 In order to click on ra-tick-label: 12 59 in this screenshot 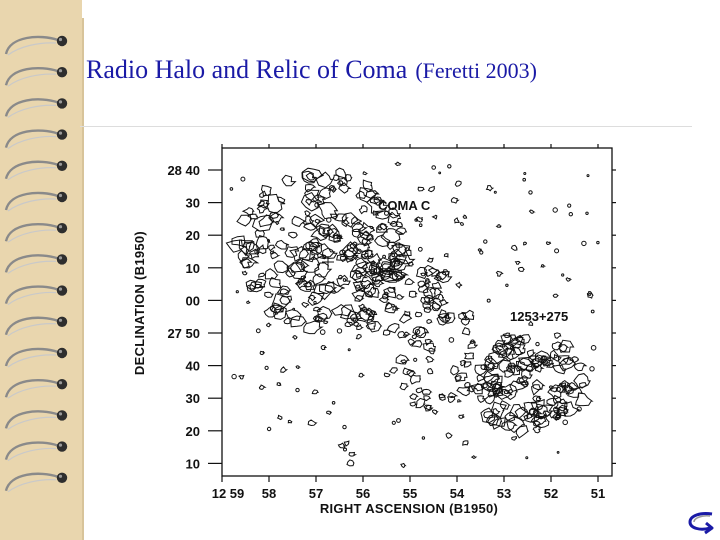, I will do `click(228, 493)`.